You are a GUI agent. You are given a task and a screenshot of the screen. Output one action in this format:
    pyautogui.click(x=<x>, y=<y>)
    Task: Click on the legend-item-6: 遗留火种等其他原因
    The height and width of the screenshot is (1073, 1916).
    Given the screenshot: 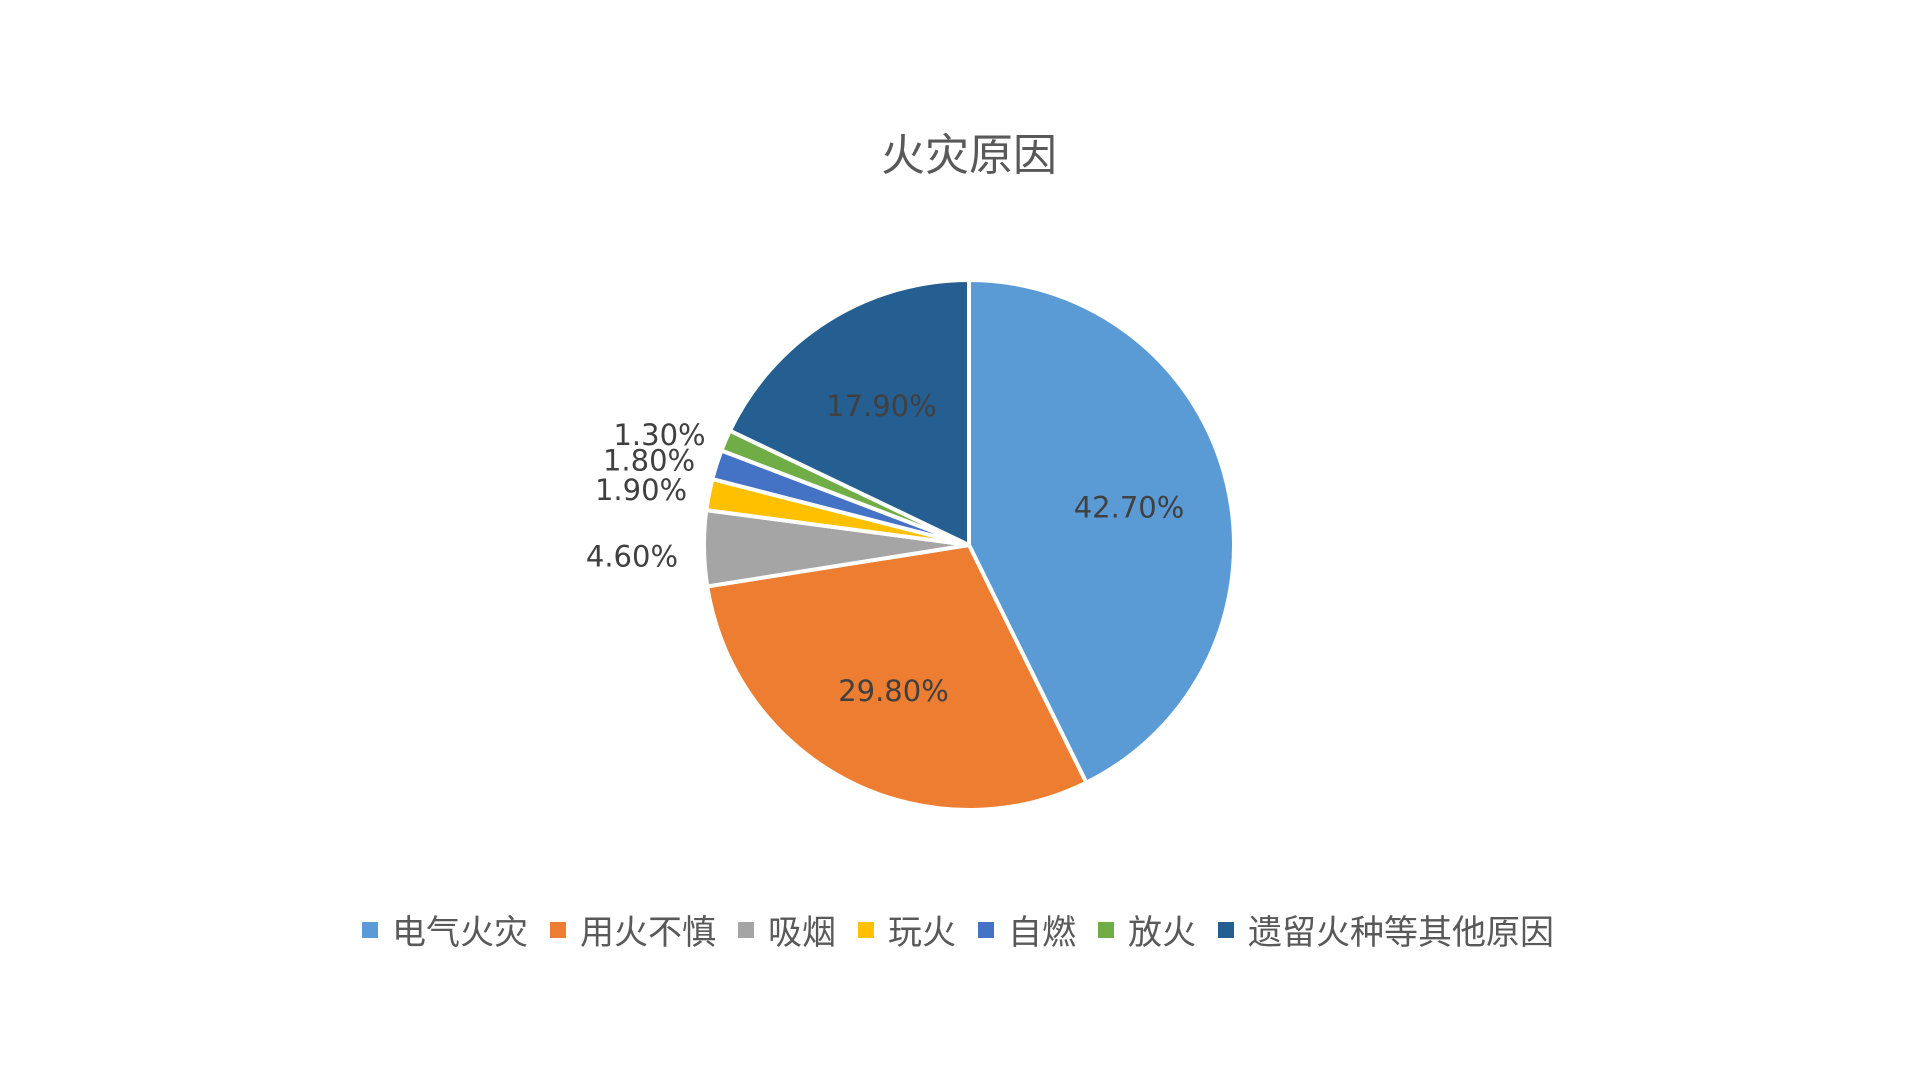 What is the action you would take?
    pyautogui.click(x=1386, y=929)
    